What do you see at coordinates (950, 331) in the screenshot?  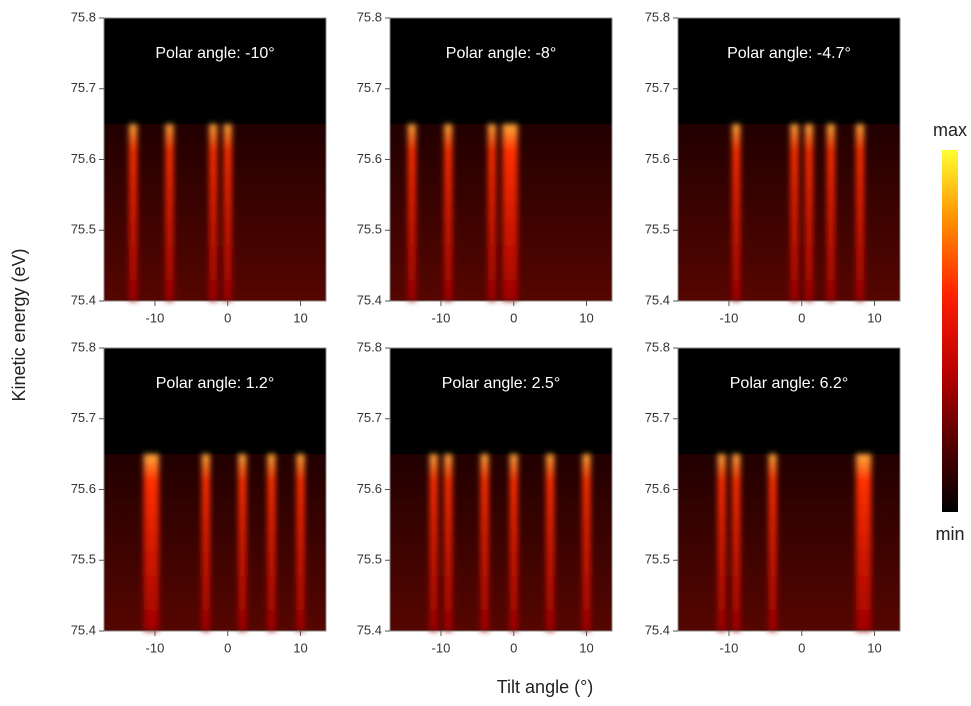 I see `colorbar` at bounding box center [950, 331].